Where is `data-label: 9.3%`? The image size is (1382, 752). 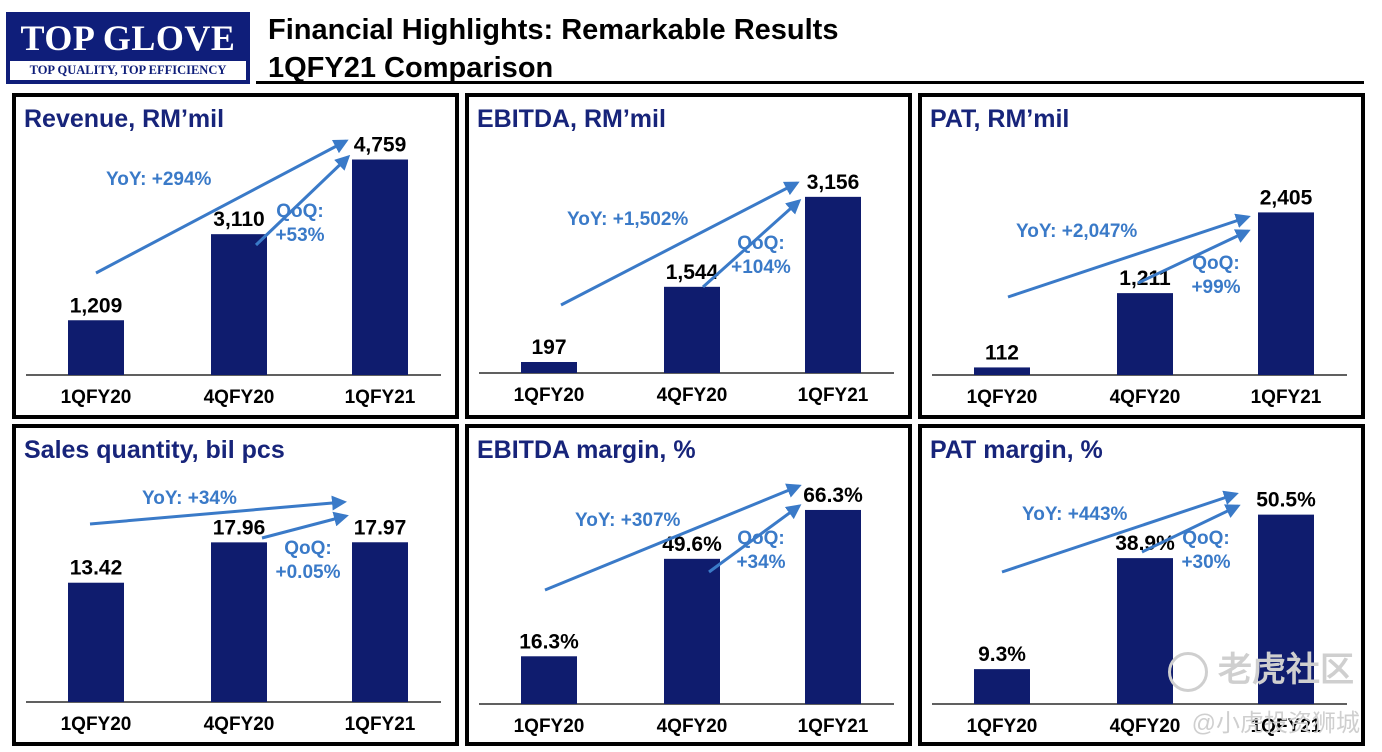
data-label: 9.3% is located at coordinates (1002, 654).